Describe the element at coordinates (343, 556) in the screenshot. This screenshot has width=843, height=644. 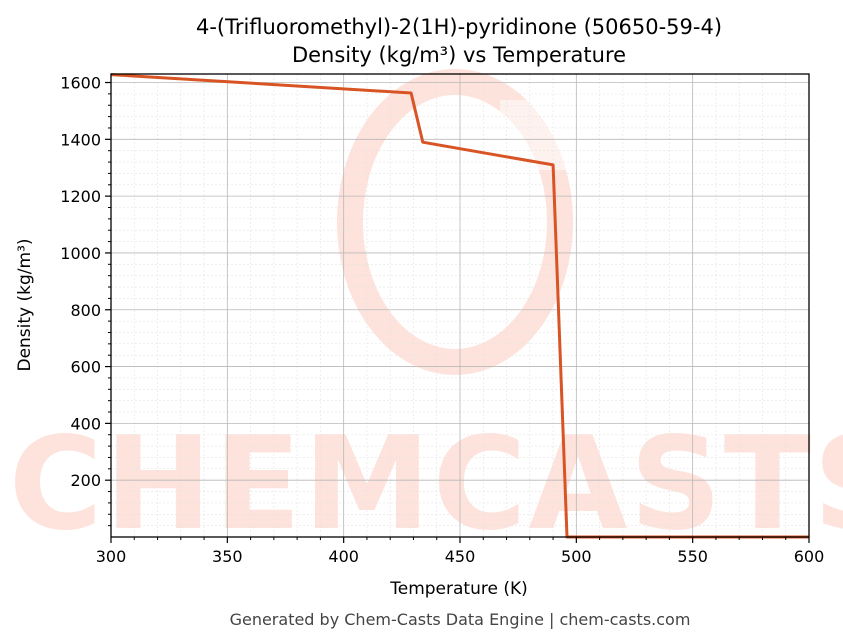
I see `x-tick-label: 400` at that location.